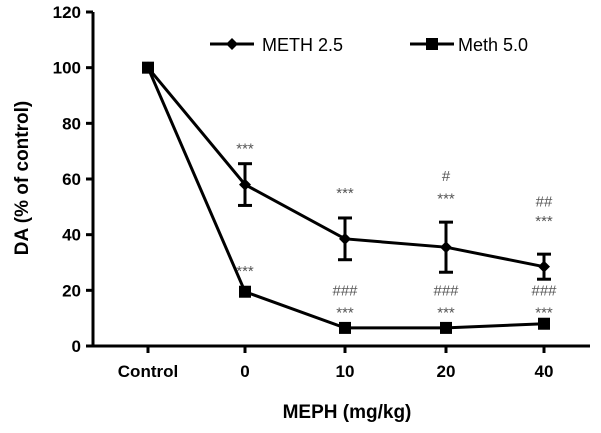 The height and width of the screenshot is (433, 601). I want to click on x-tick-label: 20, so click(446, 371).